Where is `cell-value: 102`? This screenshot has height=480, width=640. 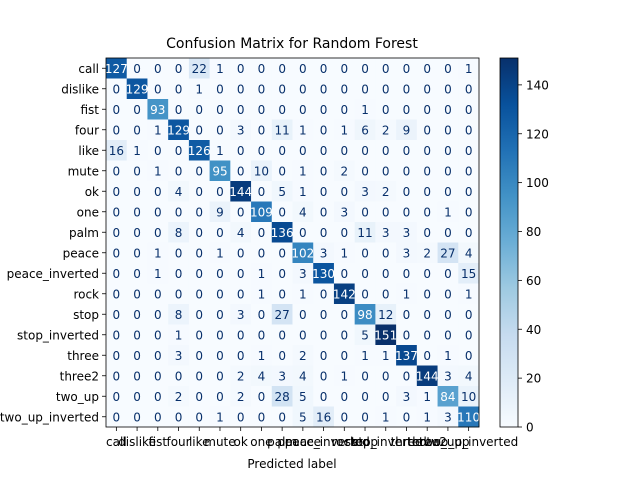 cell-value: 102 is located at coordinates (302, 253).